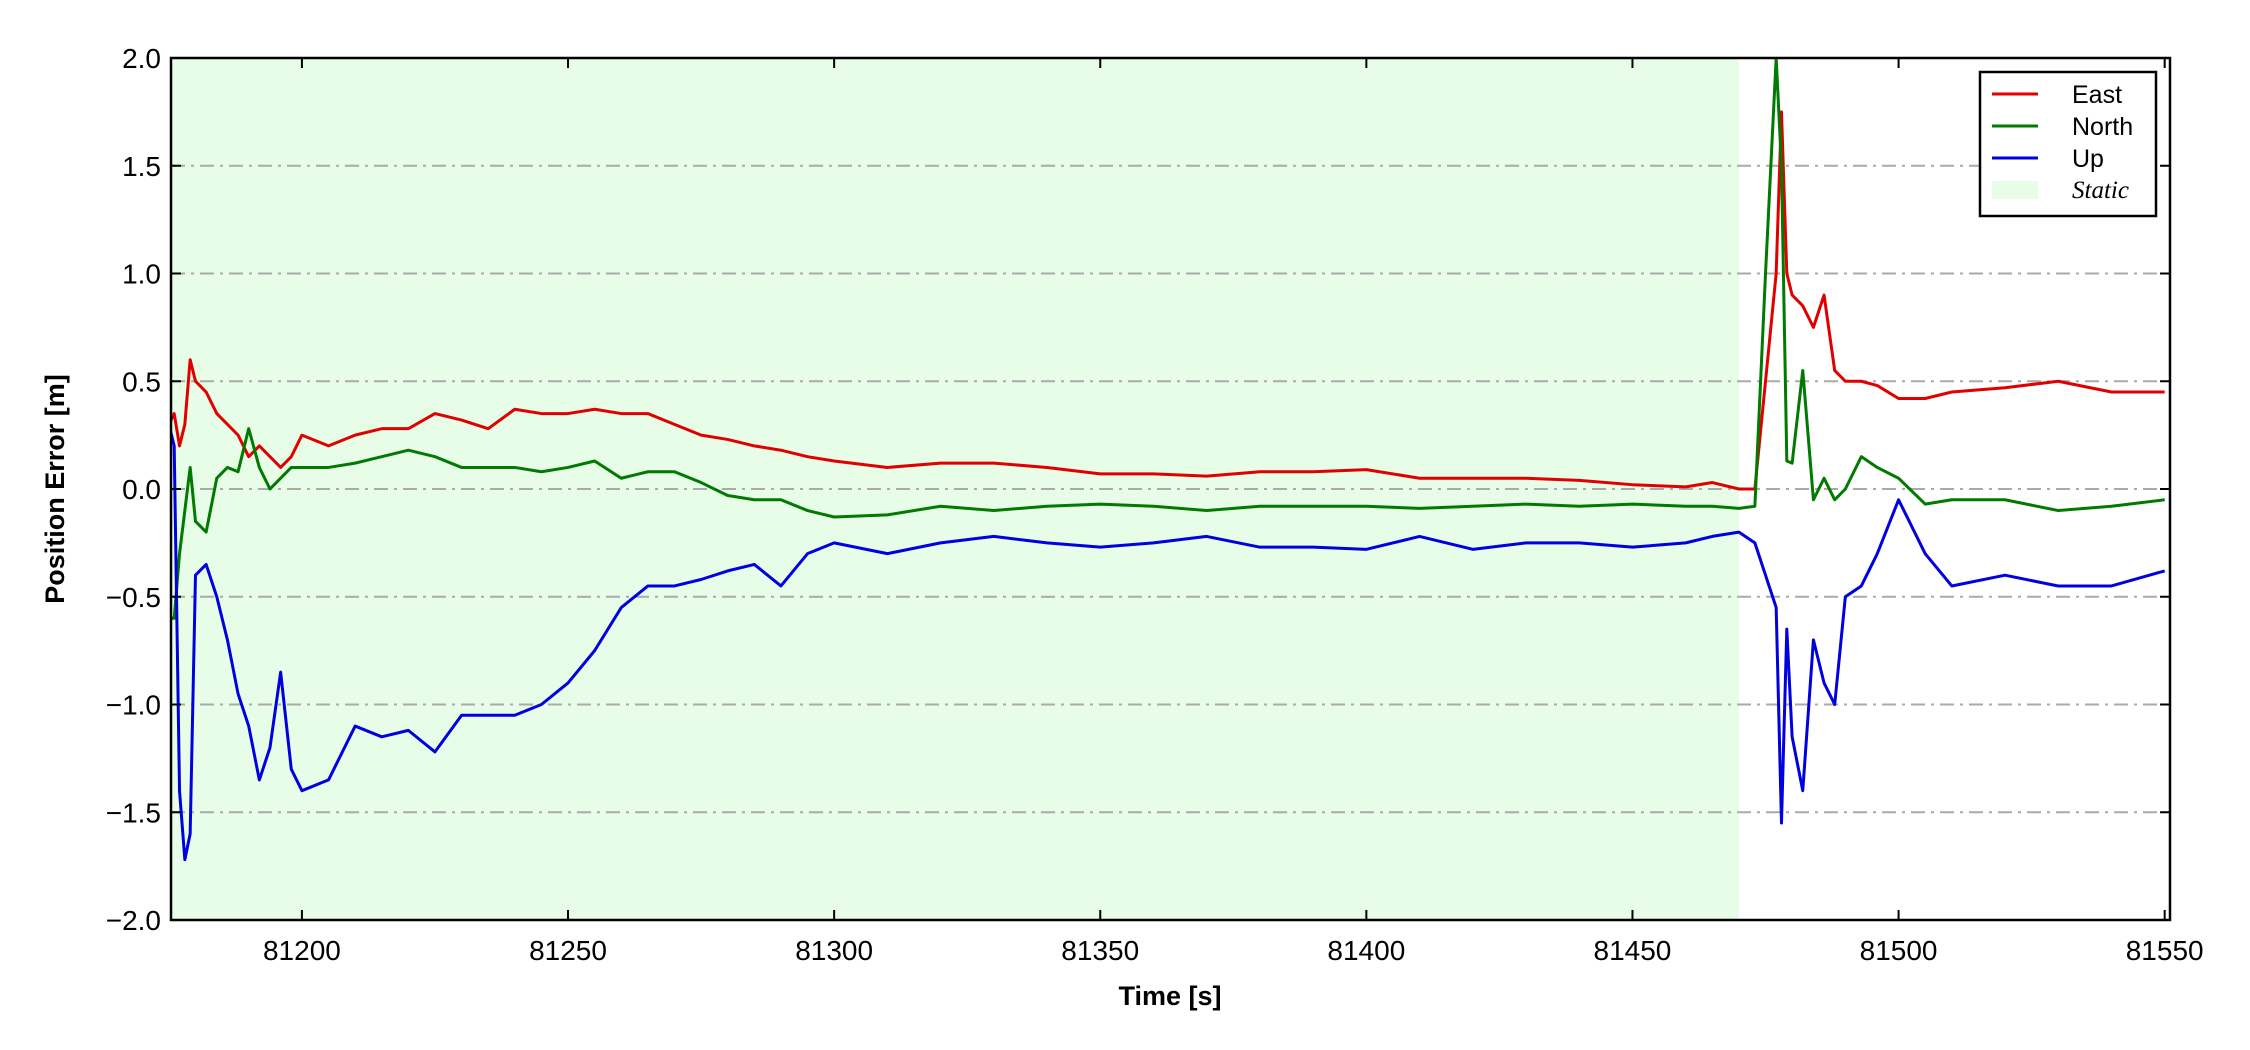 The height and width of the screenshot is (1050, 2250). Describe the element at coordinates (1366, 950) in the screenshot. I see `x-tick-label: 81400` at that location.